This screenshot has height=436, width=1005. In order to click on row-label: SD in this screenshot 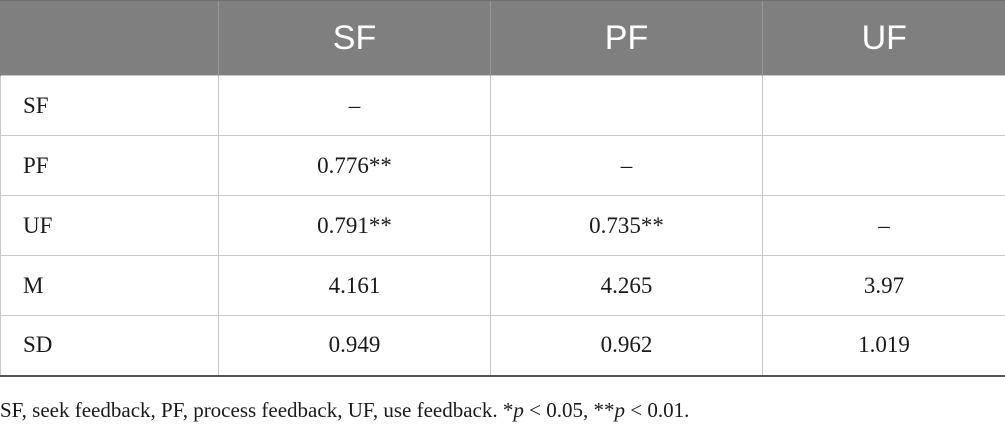, I will do `click(109, 346)`.